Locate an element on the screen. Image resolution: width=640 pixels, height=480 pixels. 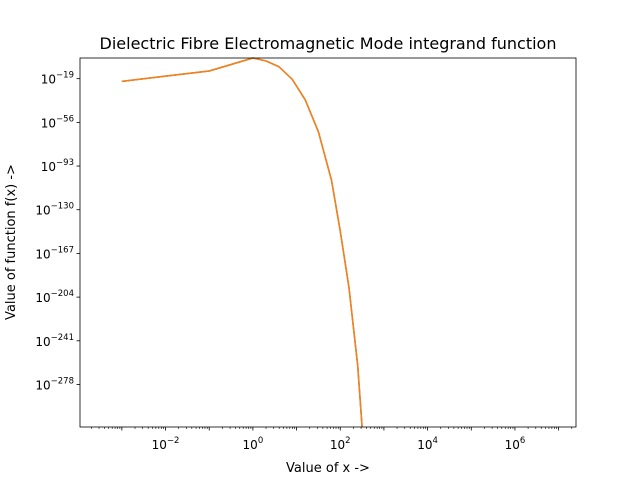
y-tick-label: 10−130 is located at coordinates (54, 210).